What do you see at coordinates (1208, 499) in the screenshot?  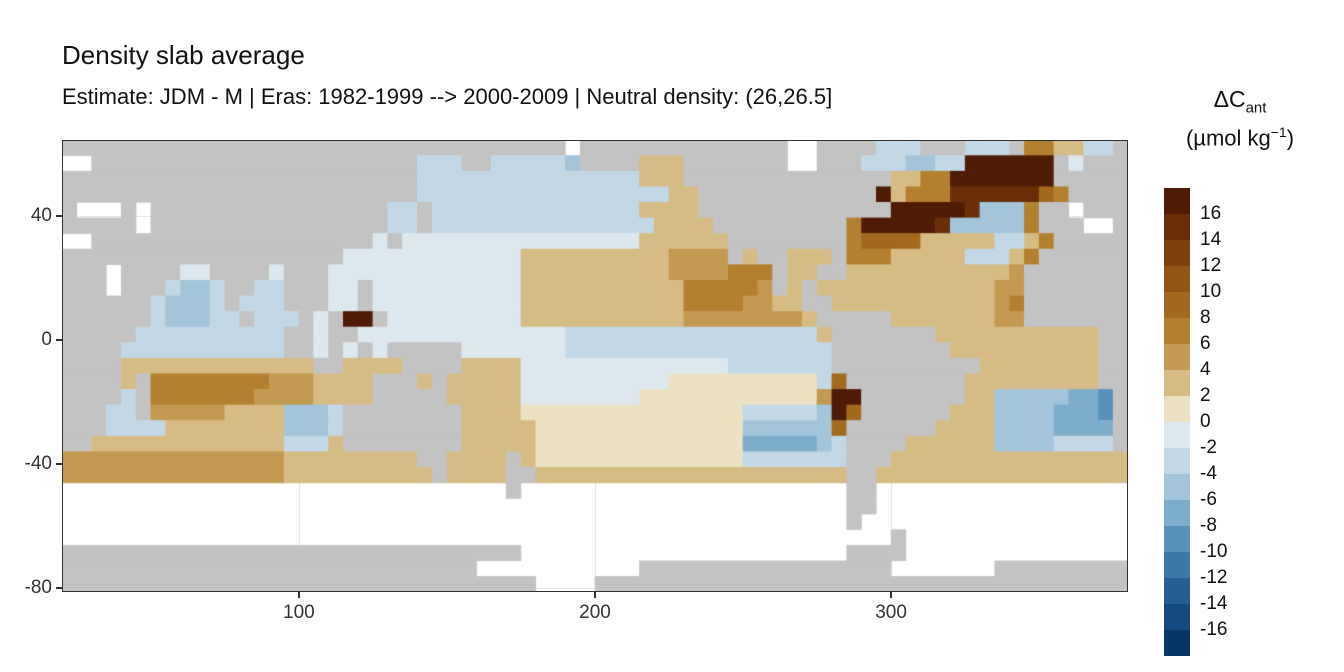 I see `colorbar-tick-label: -6` at bounding box center [1208, 499].